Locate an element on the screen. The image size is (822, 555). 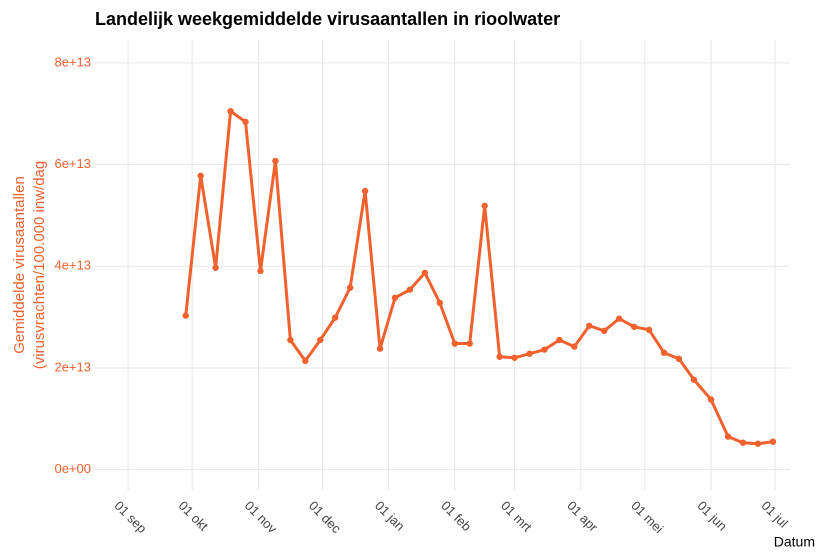
y-axis-label: (virusvrachten/100.000 inw/dag is located at coordinates (39, 265).